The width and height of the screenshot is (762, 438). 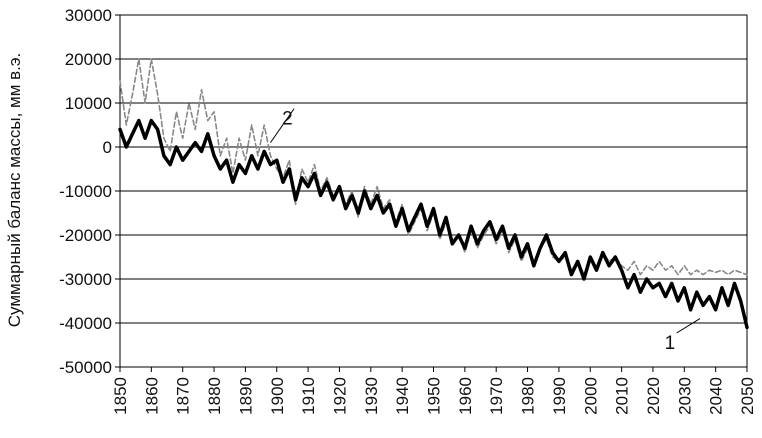 I want to click on x-tick-label: 2000, so click(x=590, y=396).